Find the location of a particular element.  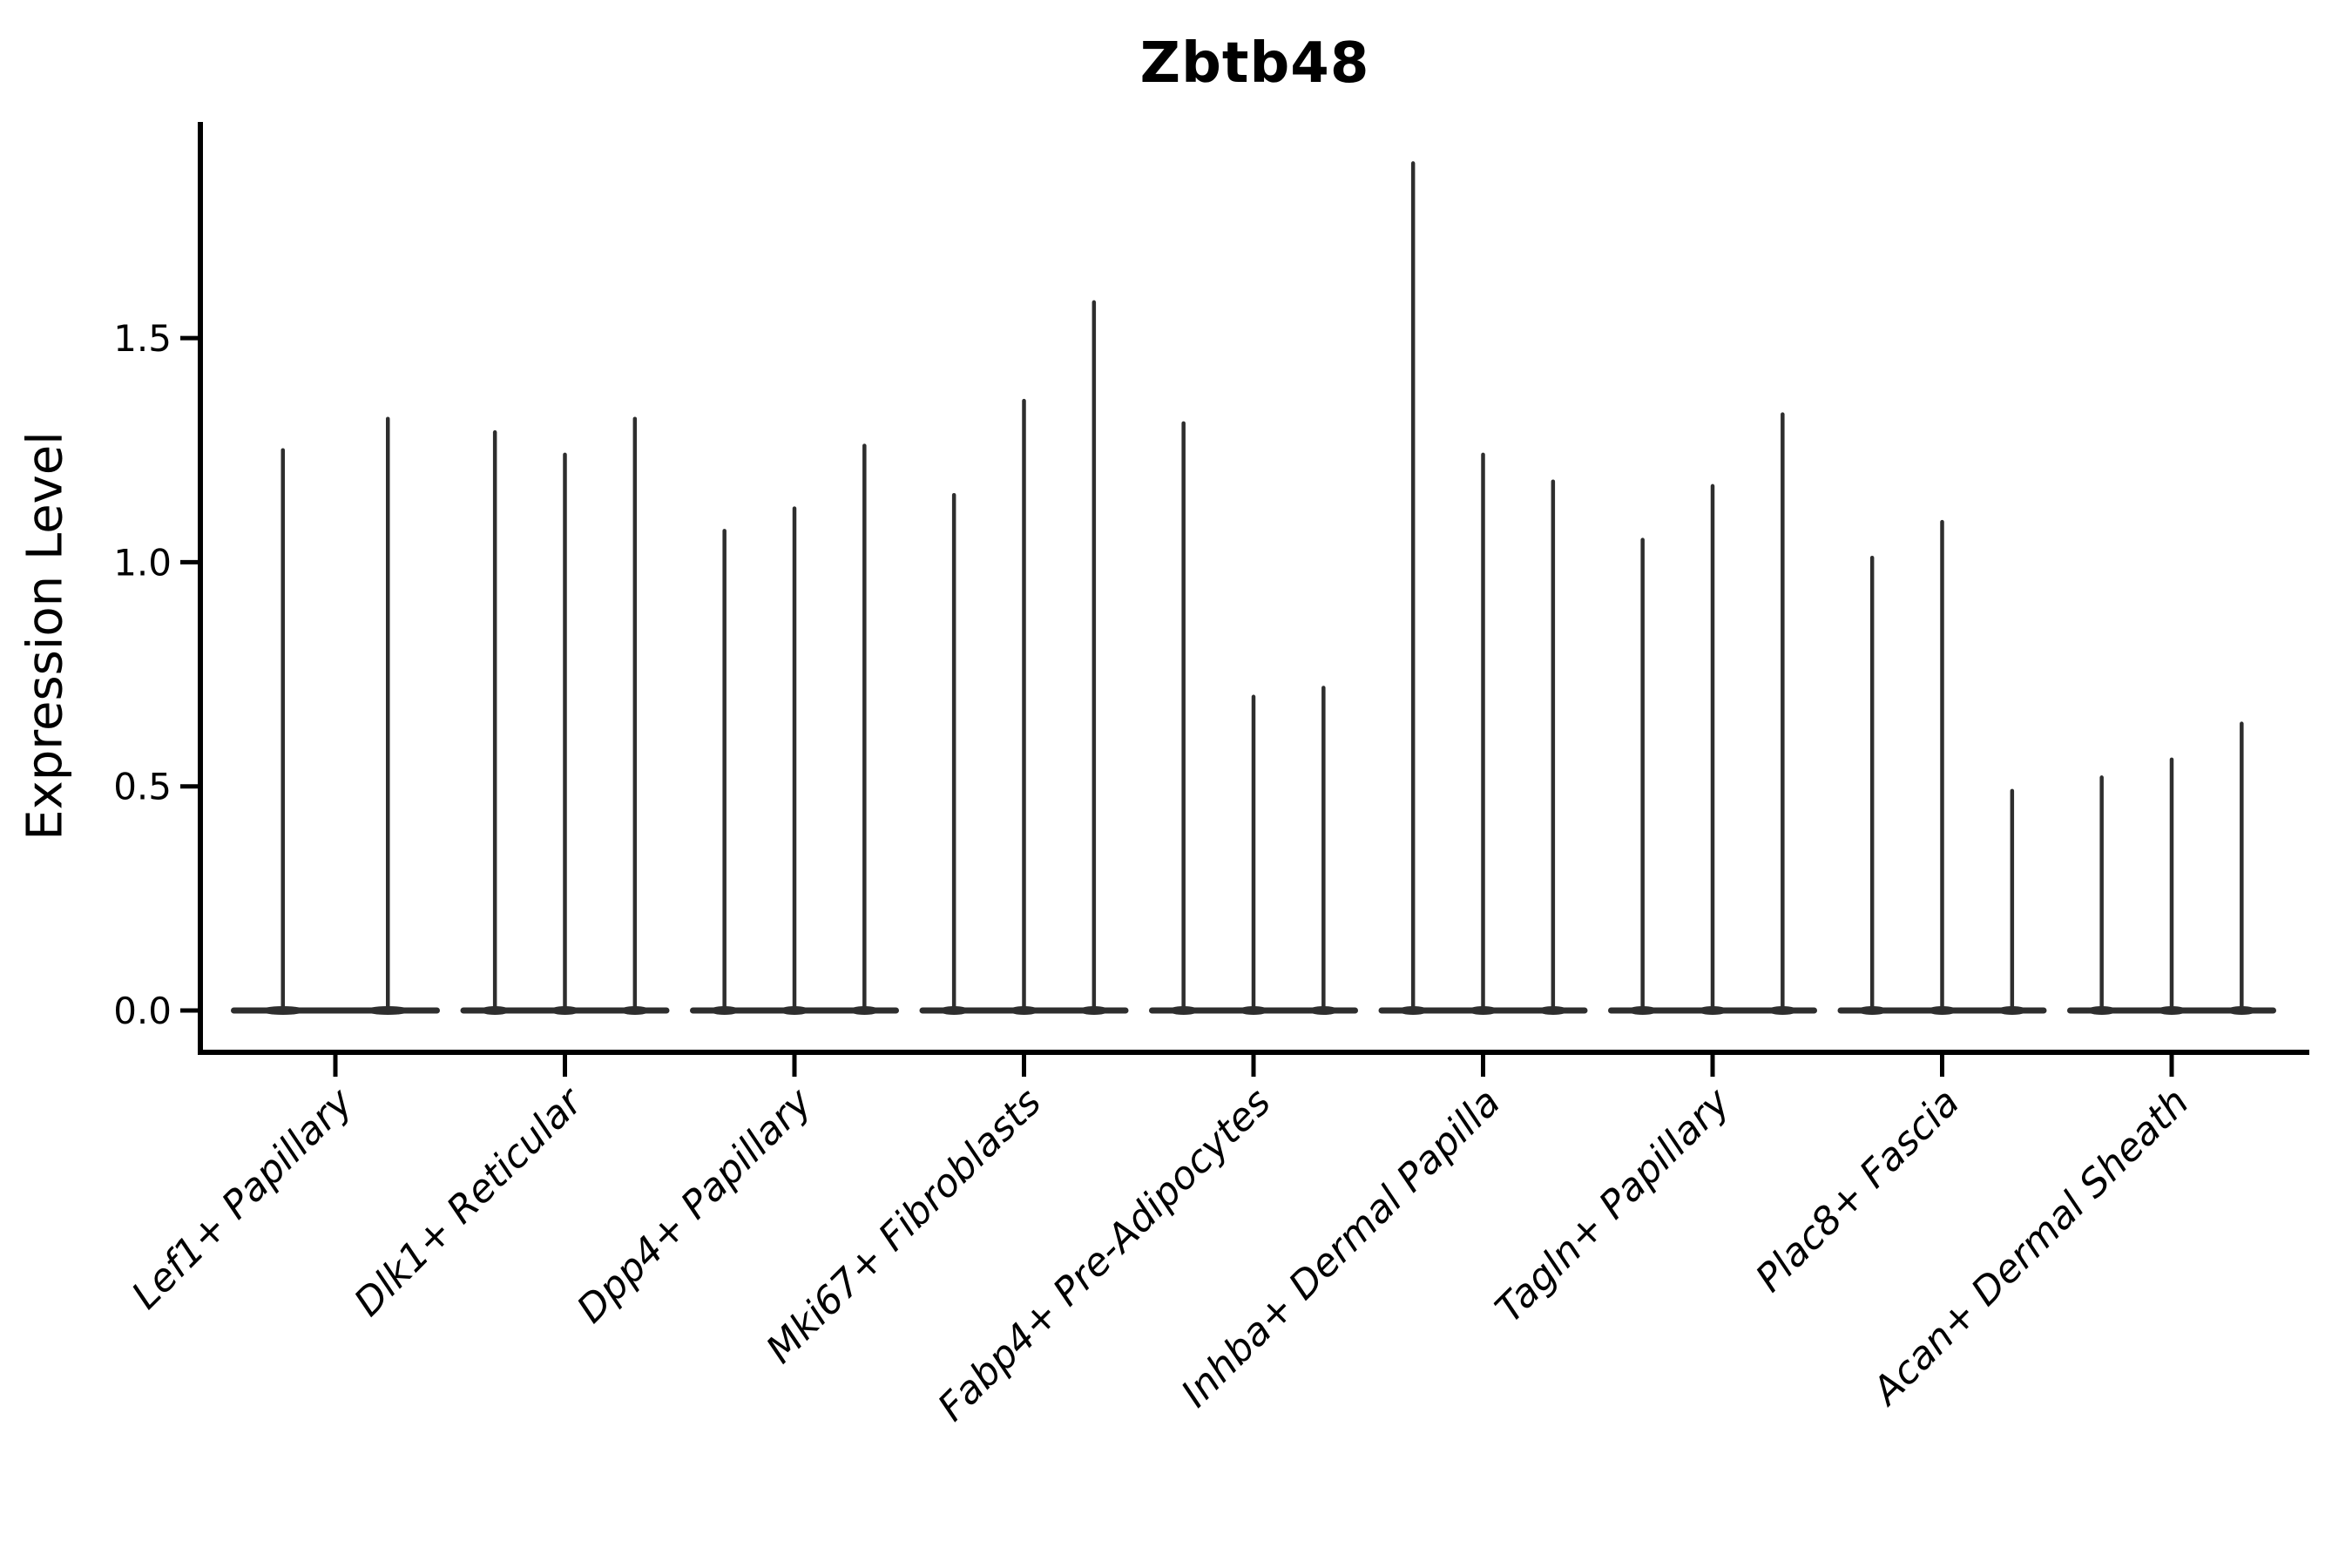

x-tick-label: Plac8+ Fascia is located at coordinates (1857, 1191).